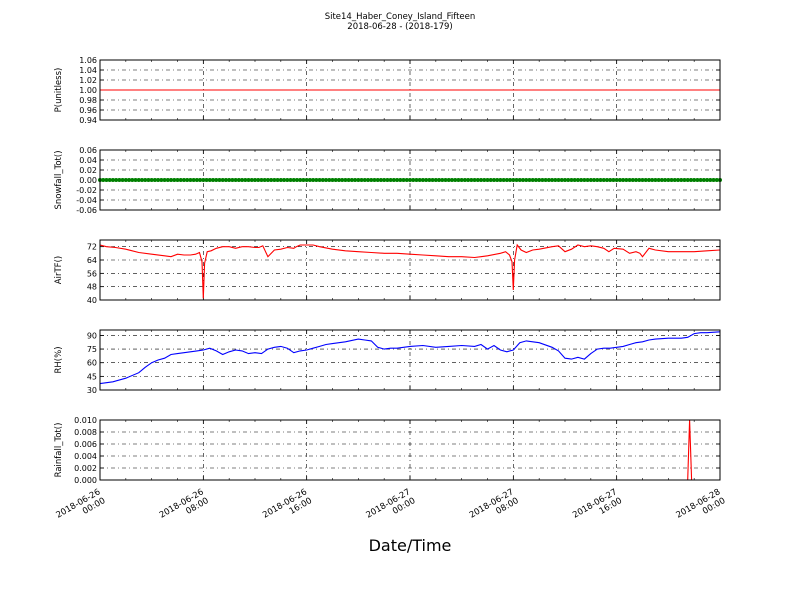 The height and width of the screenshot is (600, 800). Describe the element at coordinates (85, 480) in the screenshot. I see `y-tick-label: 0.000` at that location.